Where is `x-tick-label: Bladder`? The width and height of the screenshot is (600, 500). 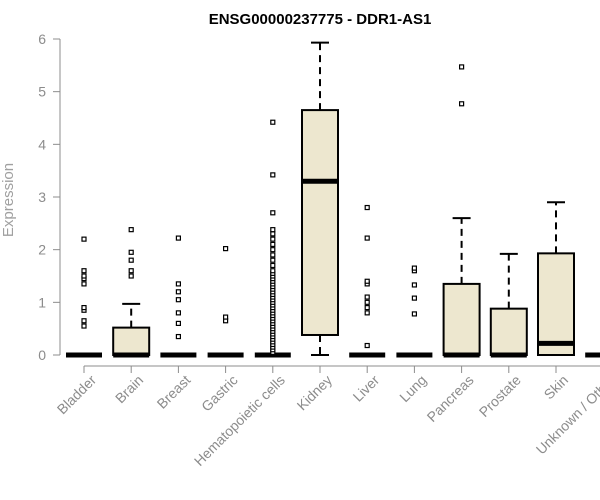
x-tick-label: Bladder is located at coordinates (77, 395).